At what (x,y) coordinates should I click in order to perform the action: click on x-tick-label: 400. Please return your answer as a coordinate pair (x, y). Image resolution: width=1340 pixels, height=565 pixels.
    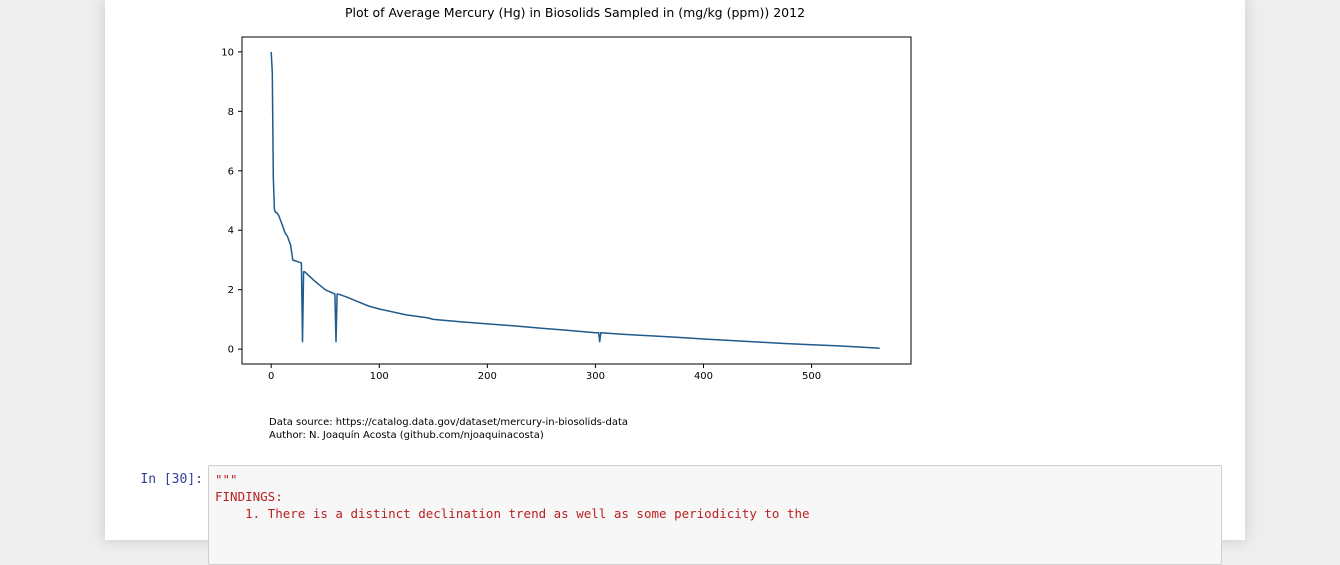
    Looking at the image, I should click on (703, 376).